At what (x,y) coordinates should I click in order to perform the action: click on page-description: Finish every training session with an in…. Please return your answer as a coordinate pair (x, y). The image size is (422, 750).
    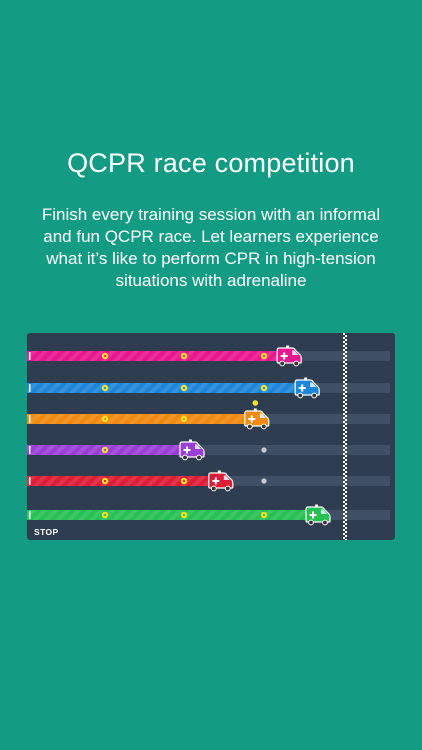
    Looking at the image, I should click on (211, 247).